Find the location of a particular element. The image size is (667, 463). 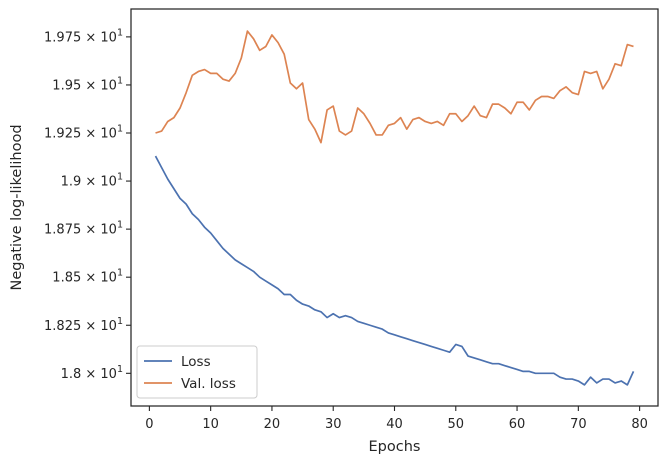

x-tick-label: 50 is located at coordinates (456, 424).